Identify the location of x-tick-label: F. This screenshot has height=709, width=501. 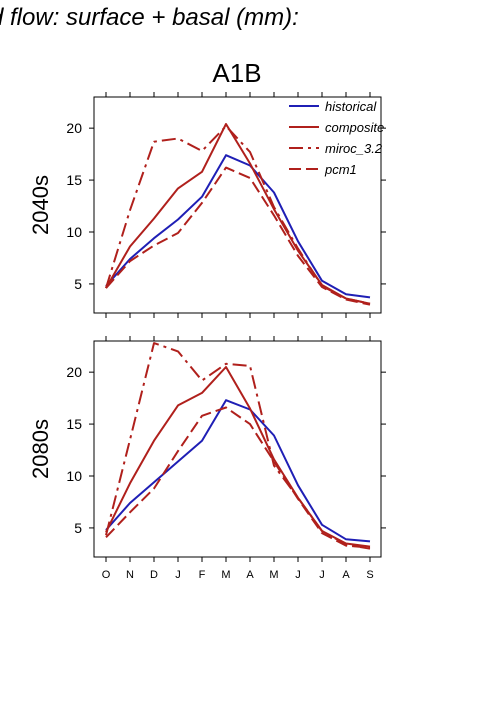
(202, 575).